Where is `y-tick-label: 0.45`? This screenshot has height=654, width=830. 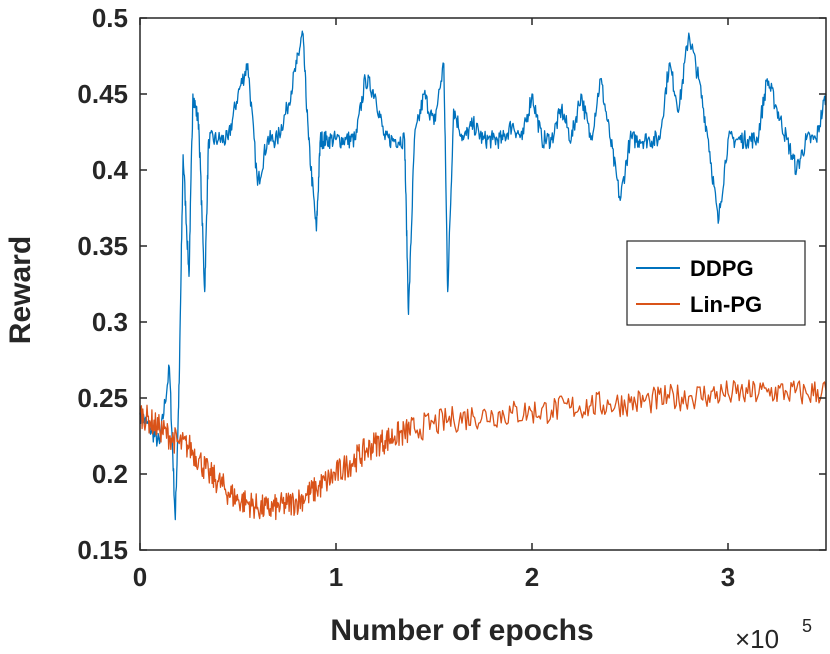
y-tick-label: 0.45 is located at coordinates (102, 94).